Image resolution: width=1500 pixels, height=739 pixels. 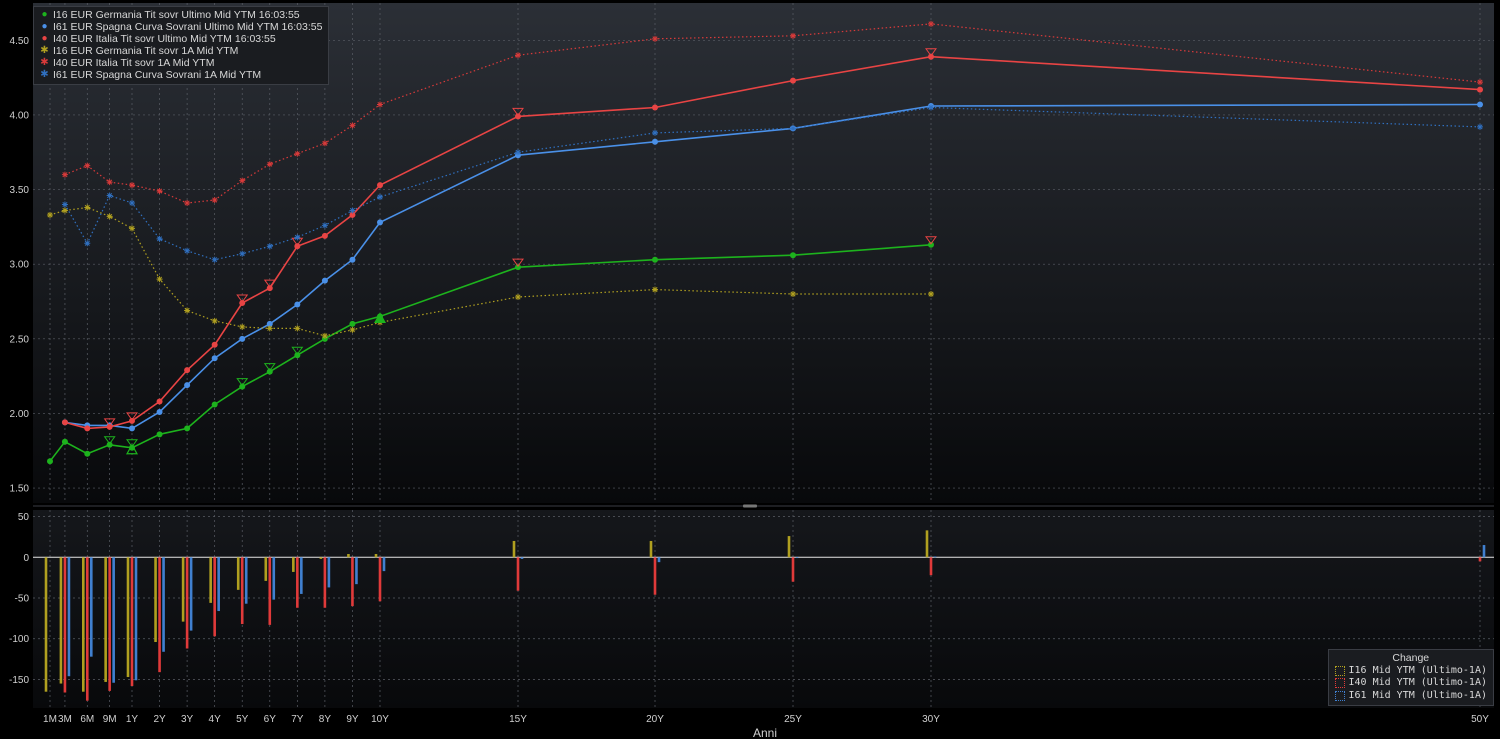 What do you see at coordinates (297, 719) in the screenshot?
I see `x-tick-label: 7Y` at bounding box center [297, 719].